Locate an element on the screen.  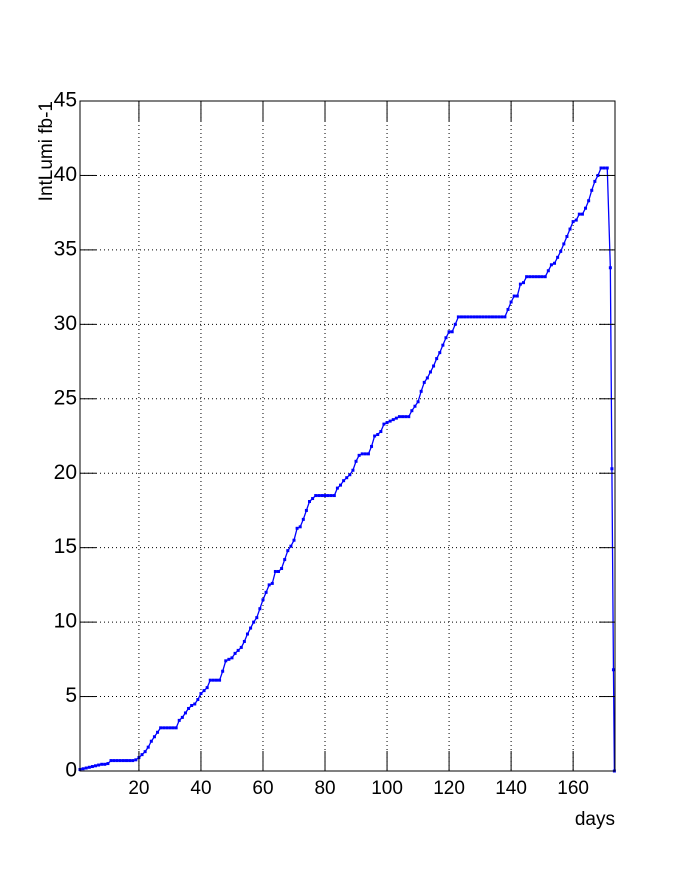
y-tick-label: 5 is located at coordinates (71, 695).